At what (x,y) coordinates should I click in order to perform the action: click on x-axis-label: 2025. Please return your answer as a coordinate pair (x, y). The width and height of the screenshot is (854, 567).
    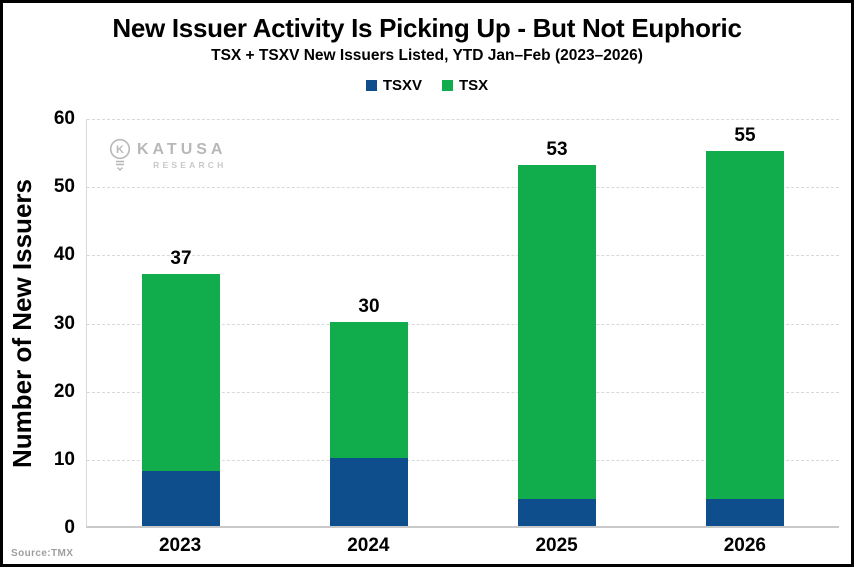
    Looking at the image, I should click on (556, 545).